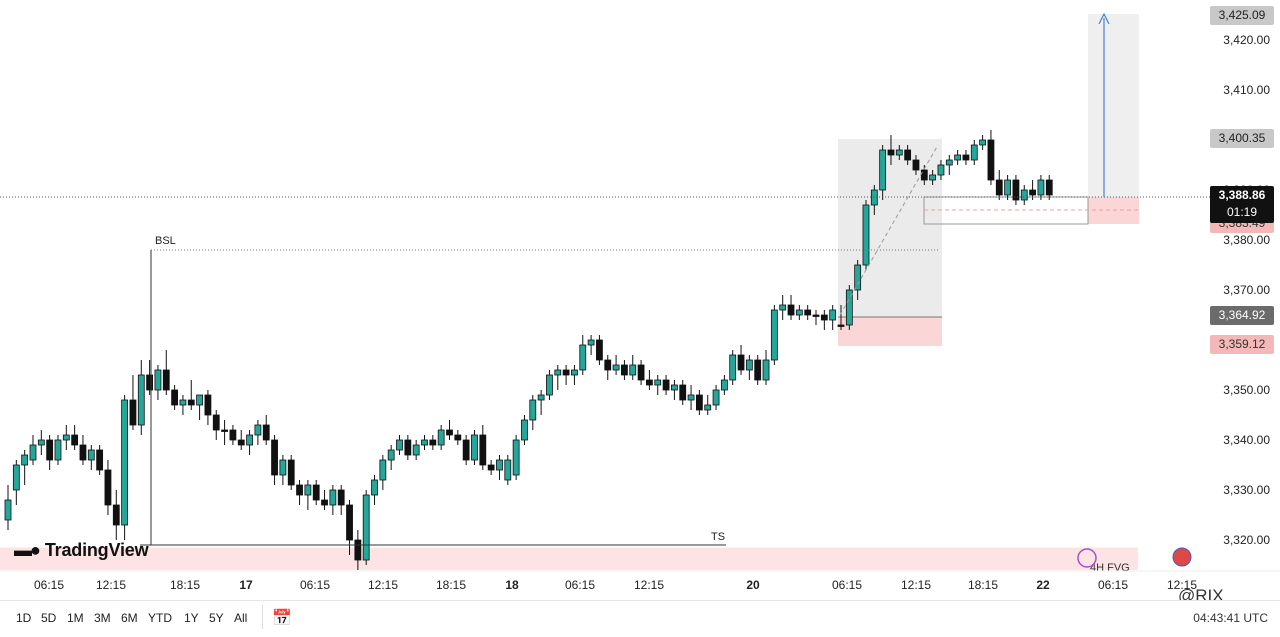 The height and width of the screenshot is (637, 1280). Describe the element at coordinates (27, 550) in the screenshot. I see `tradingview-mark-icon: ▬●` at that location.